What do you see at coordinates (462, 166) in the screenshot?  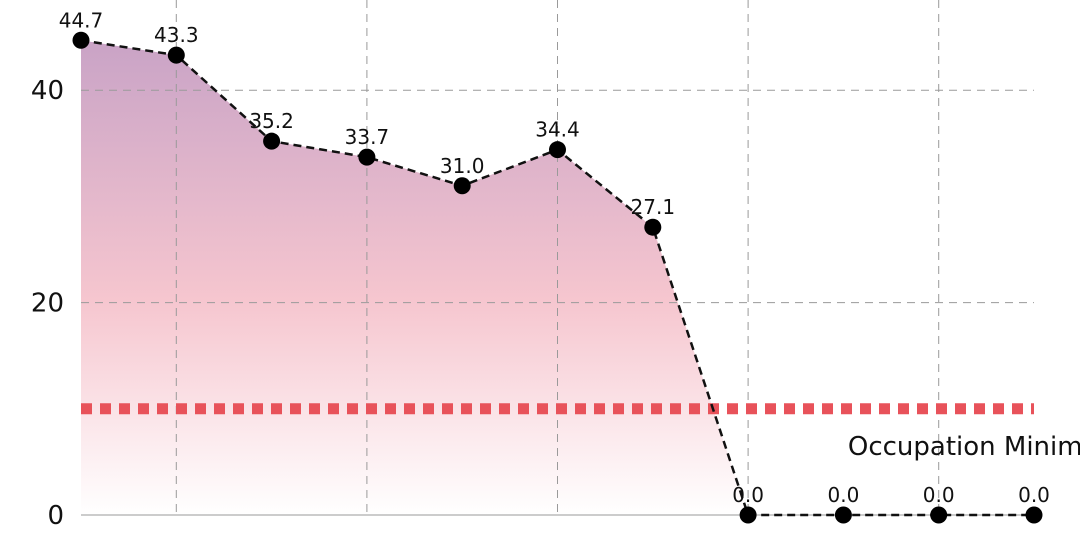 I see `data-label: 31.0` at bounding box center [462, 166].